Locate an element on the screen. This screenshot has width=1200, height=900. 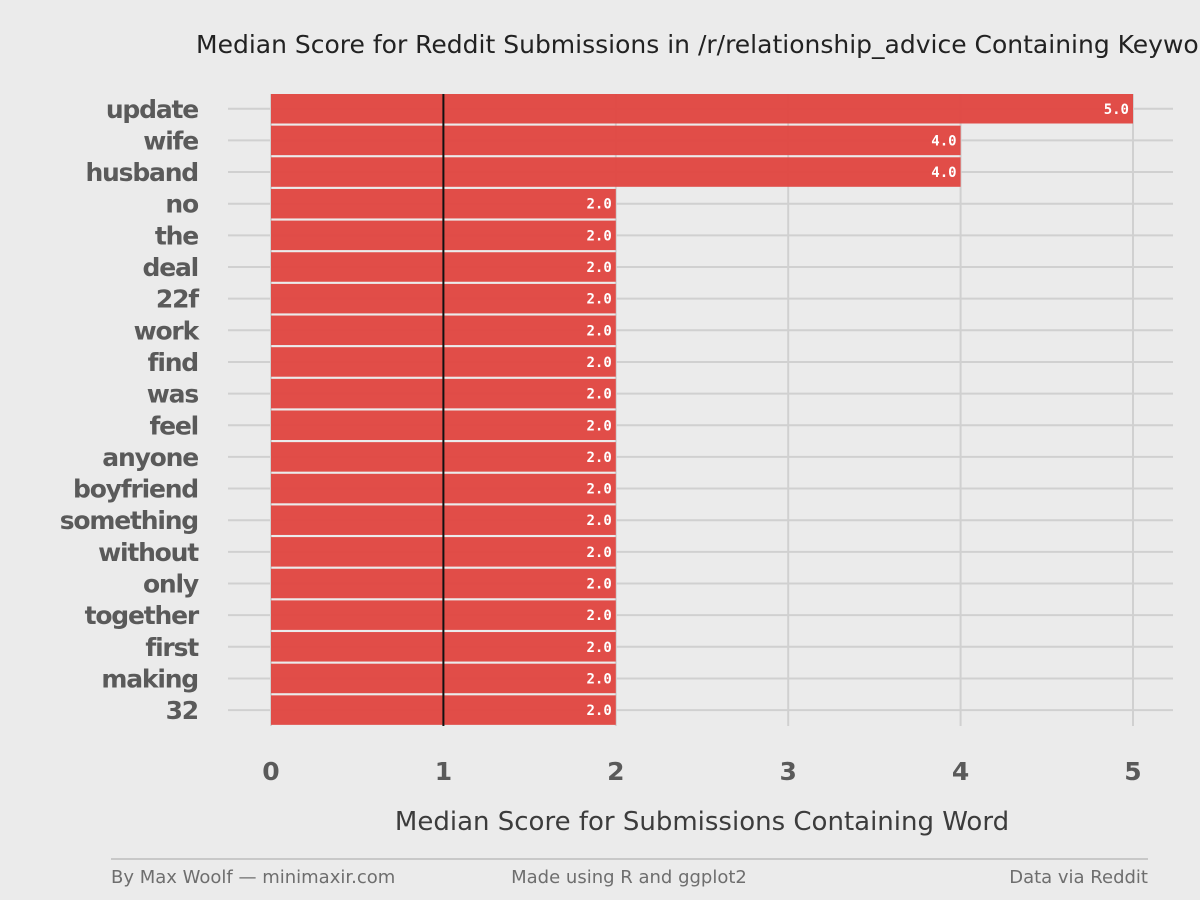
x-tick-label: 4 is located at coordinates (960, 771).